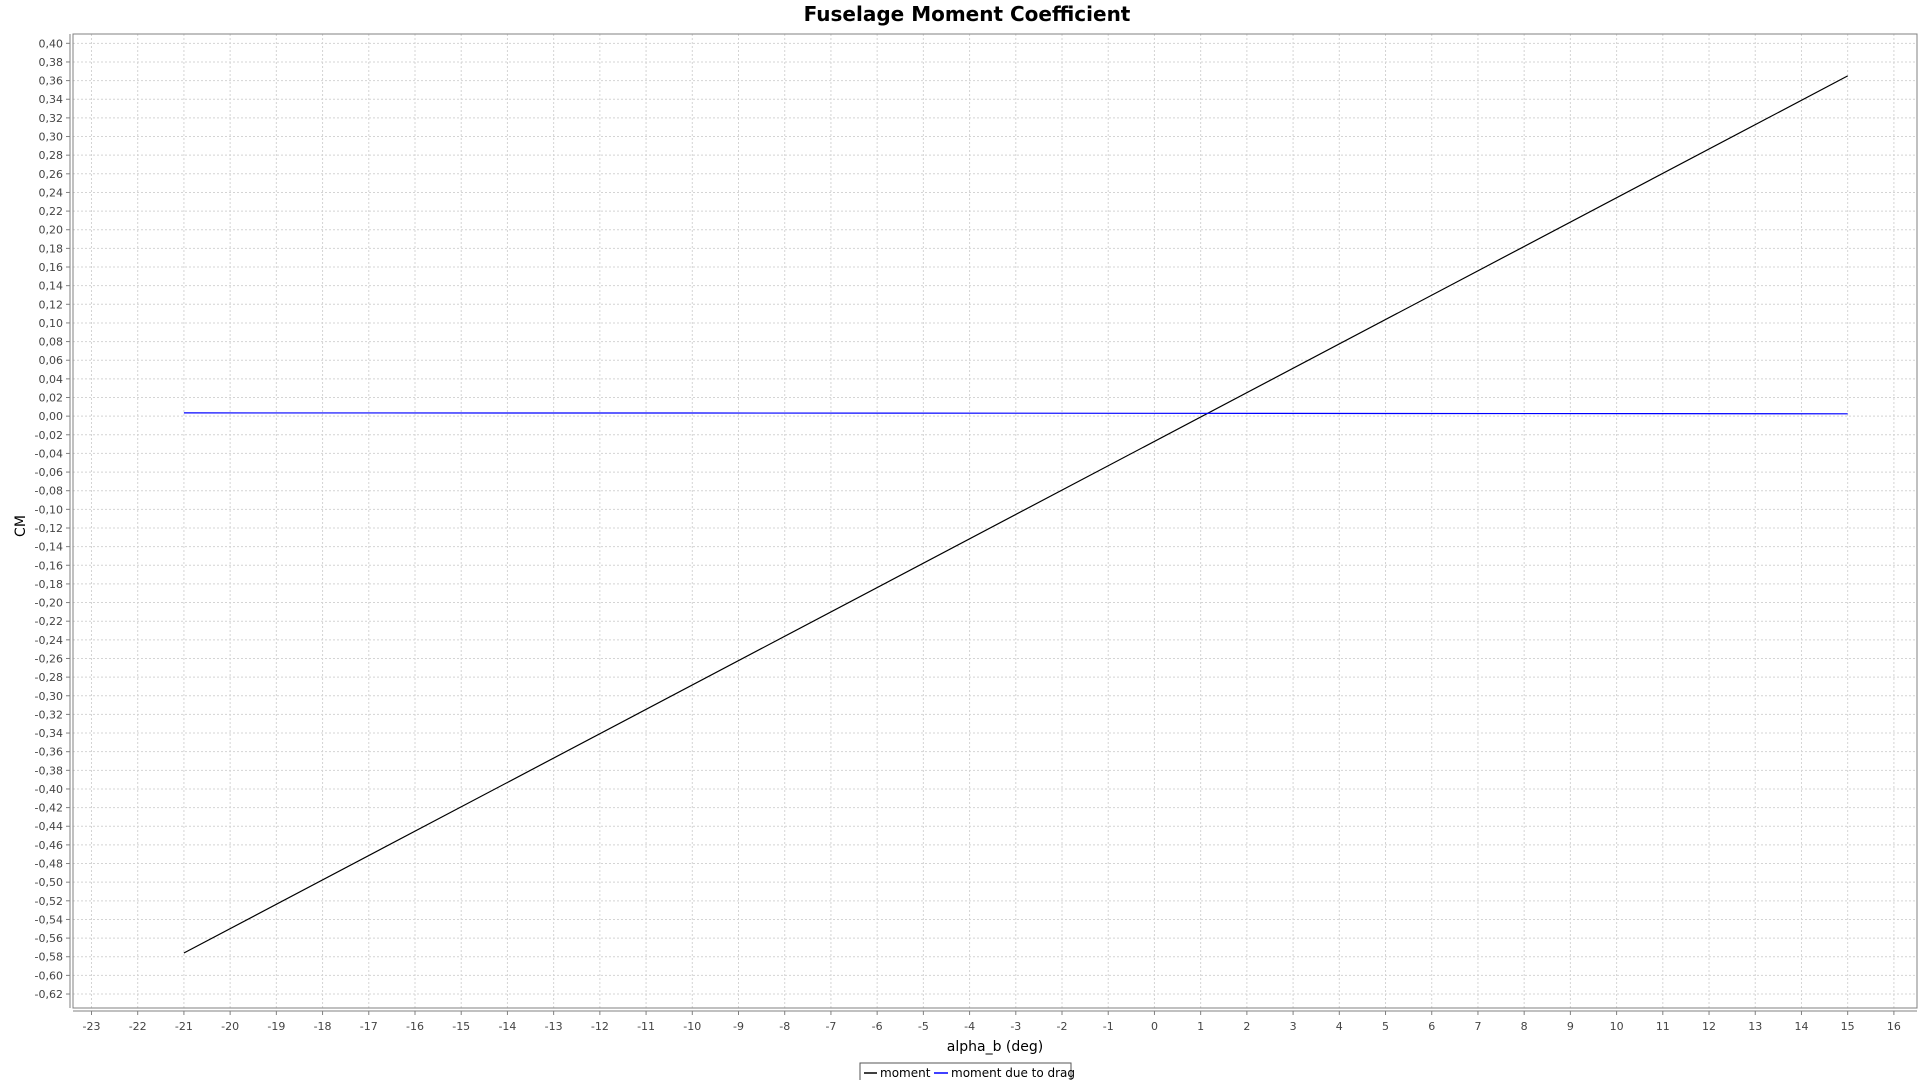 This screenshot has width=1920, height=1080. Describe the element at coordinates (49, 696) in the screenshot. I see `y-tick-label: -0,30` at that location.